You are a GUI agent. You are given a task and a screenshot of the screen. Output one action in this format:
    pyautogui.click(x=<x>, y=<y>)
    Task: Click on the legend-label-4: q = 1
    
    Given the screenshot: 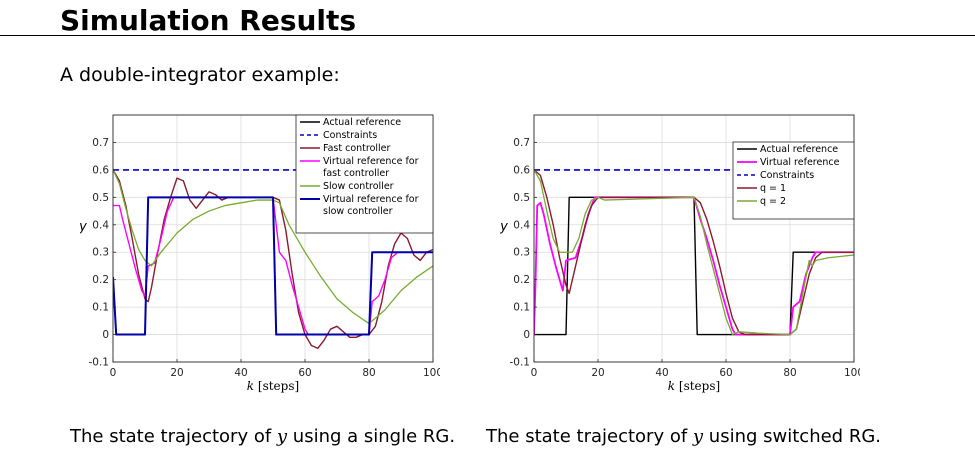 What is the action you would take?
    pyautogui.click(x=773, y=188)
    